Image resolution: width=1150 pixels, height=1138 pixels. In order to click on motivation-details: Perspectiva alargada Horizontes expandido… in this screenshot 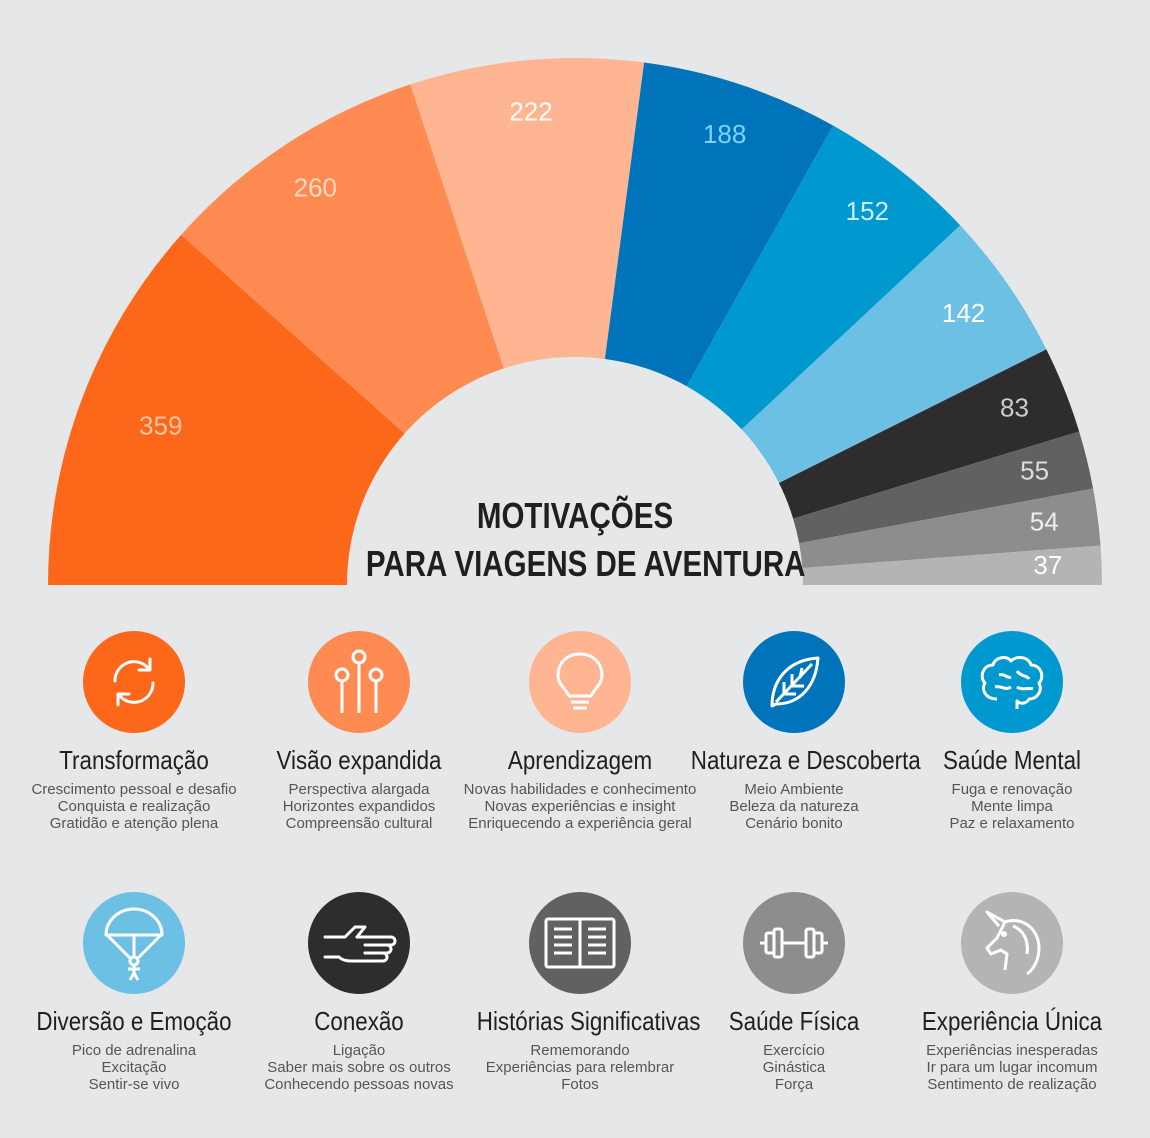, I will do `click(359, 806)`.